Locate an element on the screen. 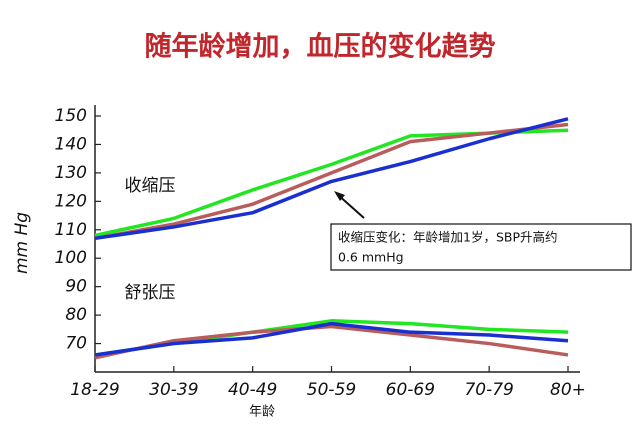 This screenshot has width=640, height=436. chart-title: 随年龄增加，血压的变化趋势 is located at coordinates (320, 47).